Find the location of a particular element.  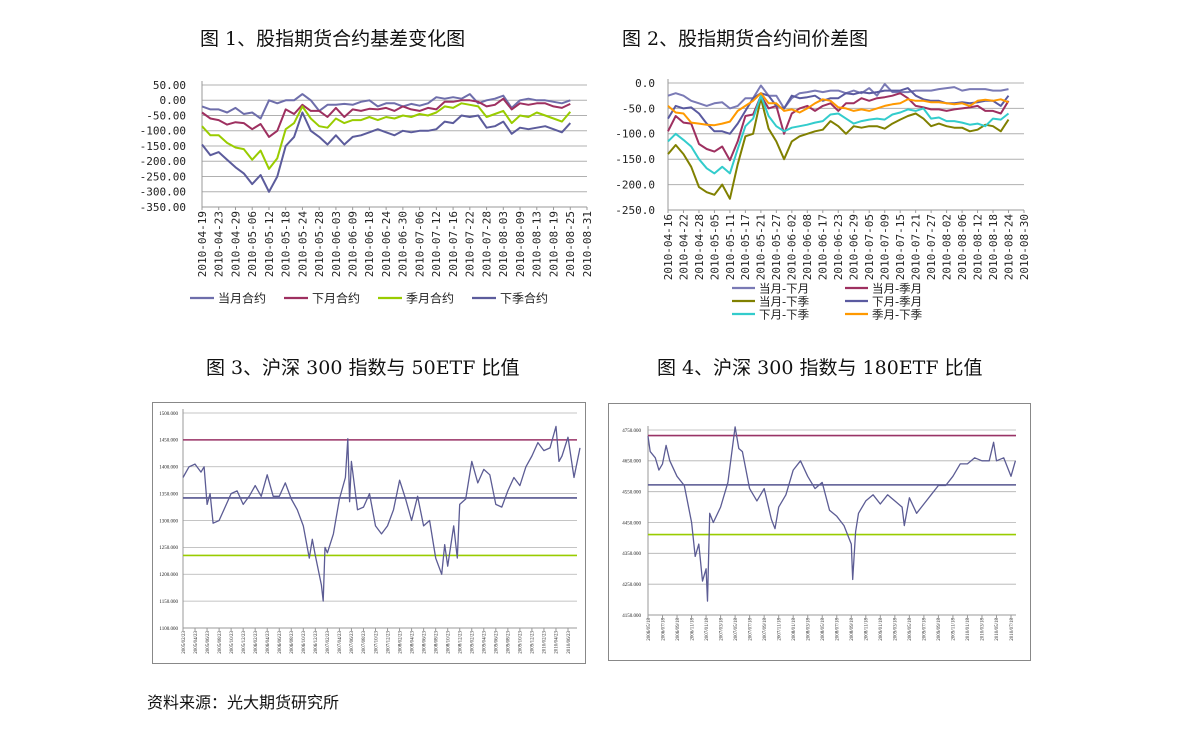

x-tick-label: 2010/02/23 is located at coordinates (545, 642).